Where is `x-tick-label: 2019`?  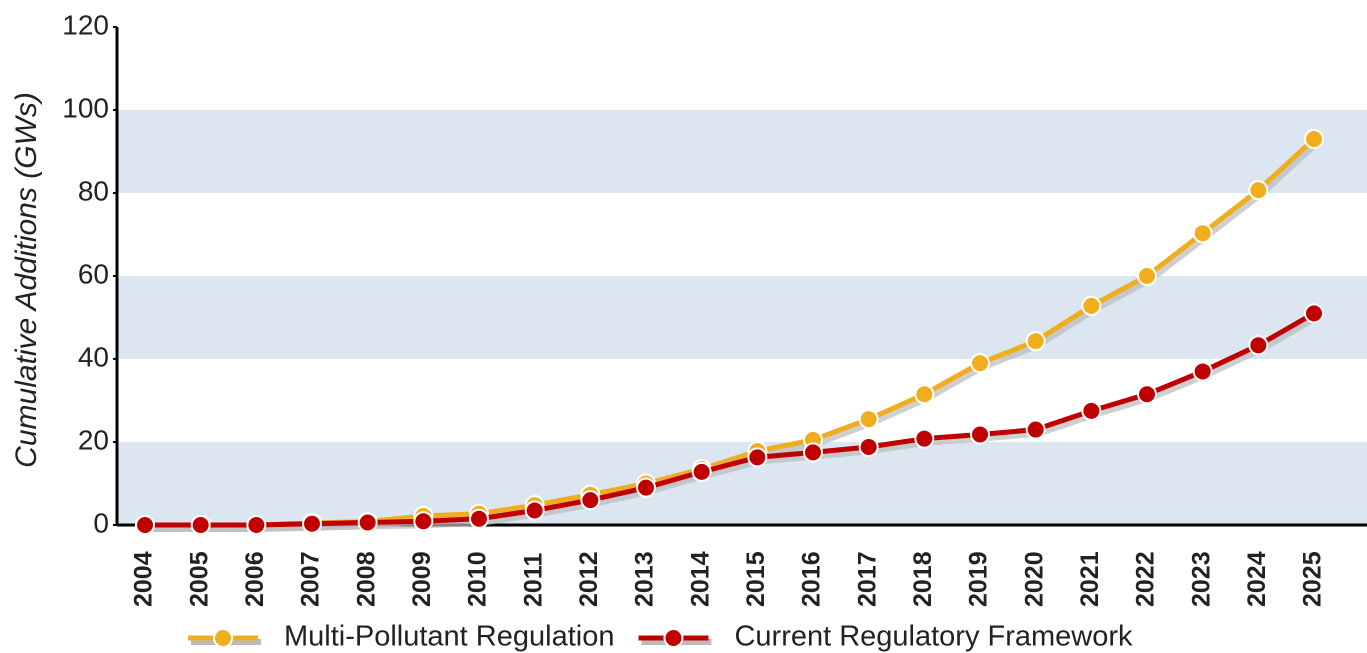 x-tick-label: 2019 is located at coordinates (979, 579).